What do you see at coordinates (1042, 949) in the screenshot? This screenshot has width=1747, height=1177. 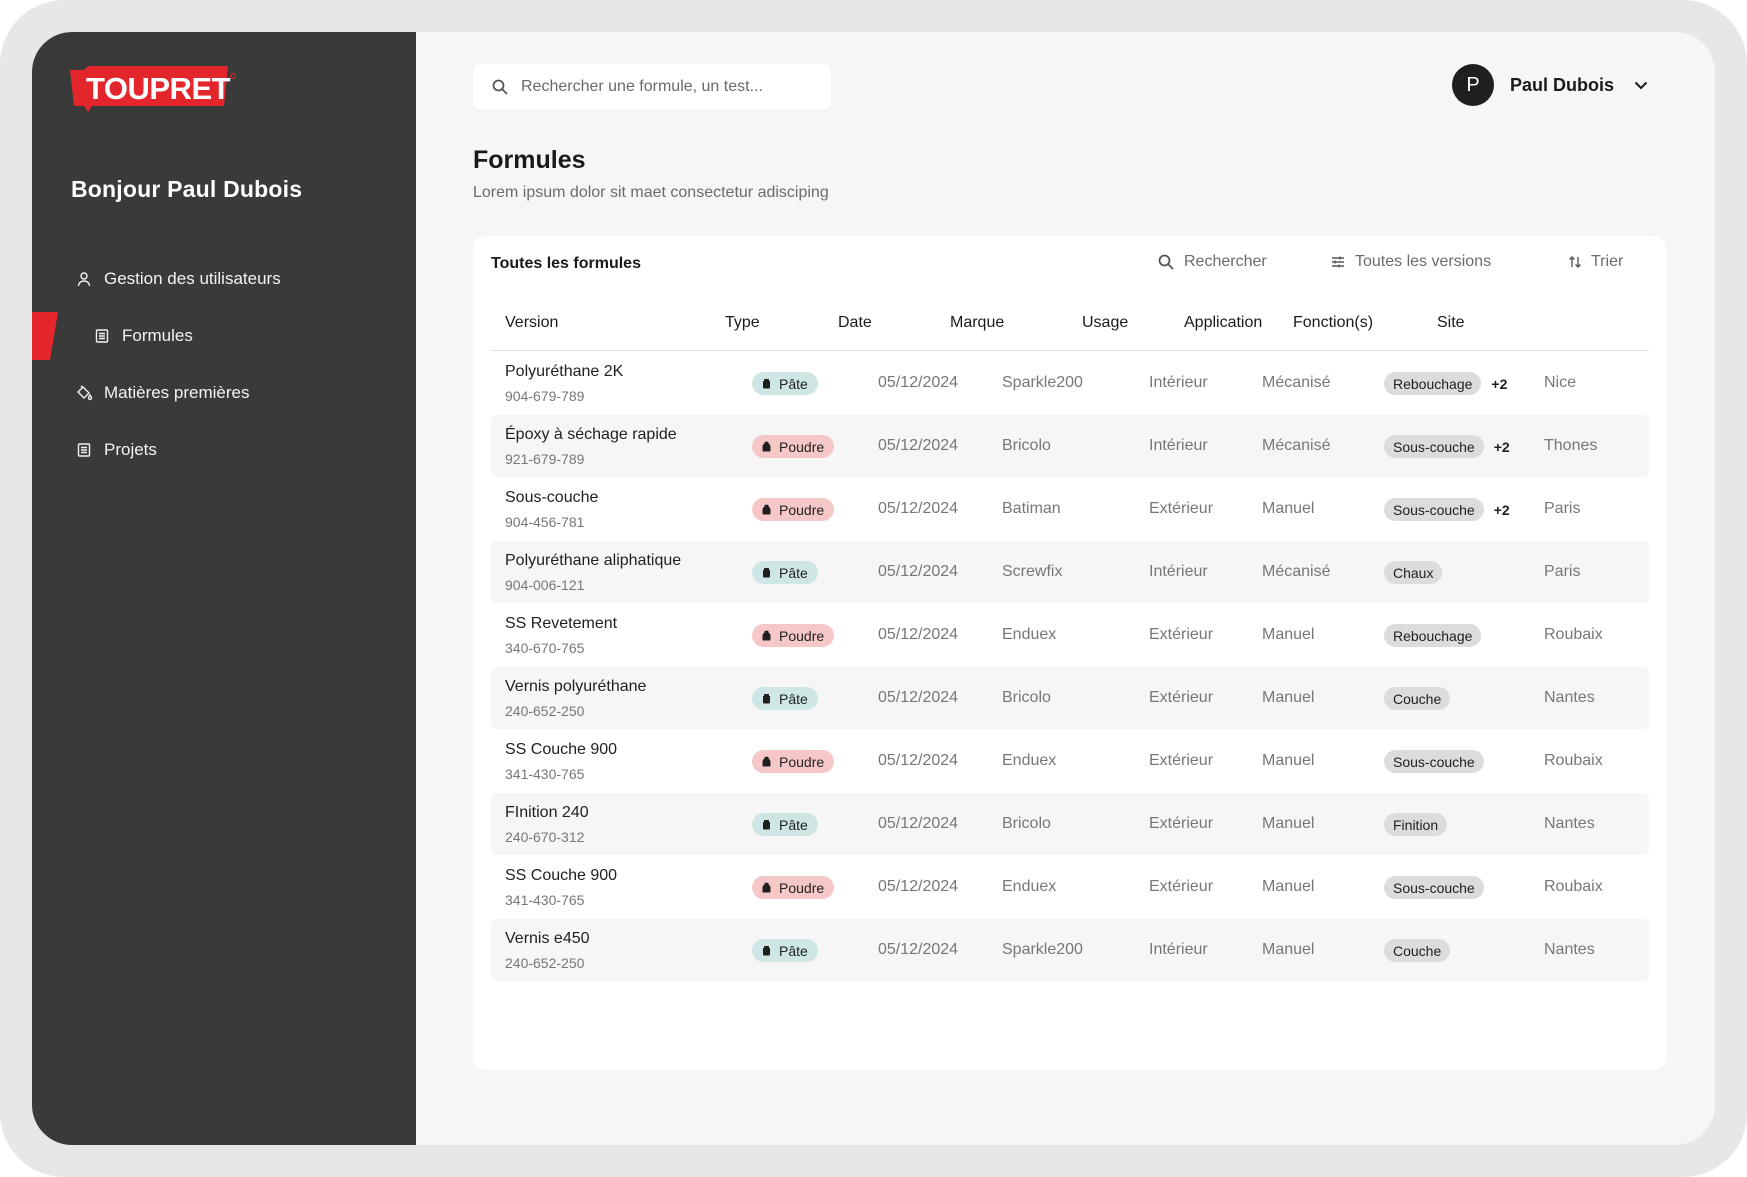 I see `marque-cell: Sparkle200` at bounding box center [1042, 949].